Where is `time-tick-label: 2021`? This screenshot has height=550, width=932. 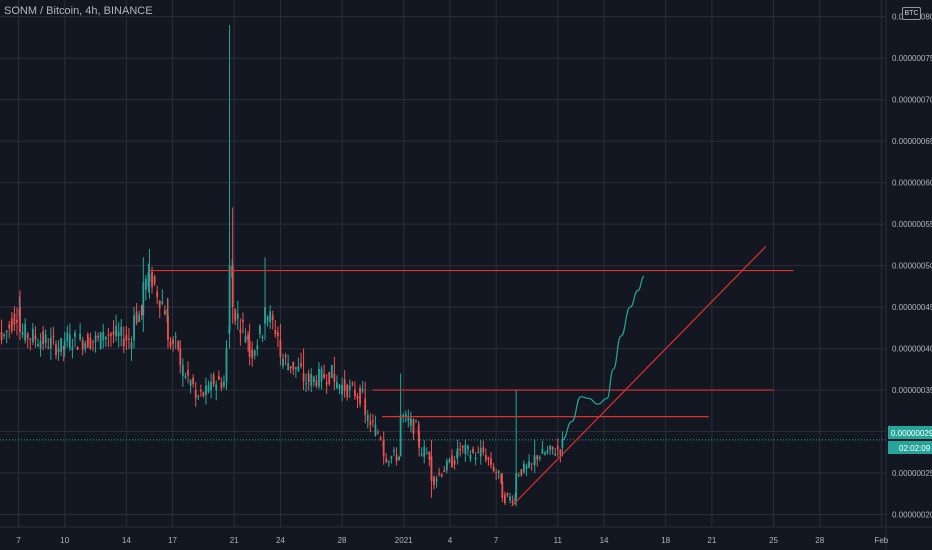 time-tick-label: 2021 is located at coordinates (404, 540).